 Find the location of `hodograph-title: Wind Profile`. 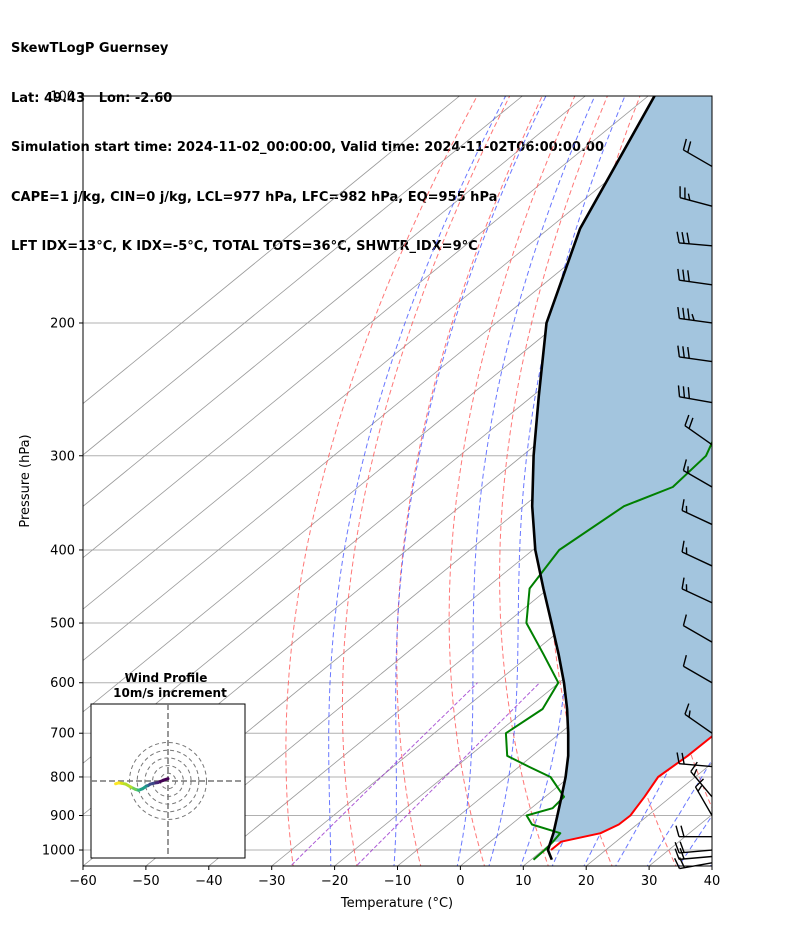

hodograph-title: Wind Profile is located at coordinates (166, 678).